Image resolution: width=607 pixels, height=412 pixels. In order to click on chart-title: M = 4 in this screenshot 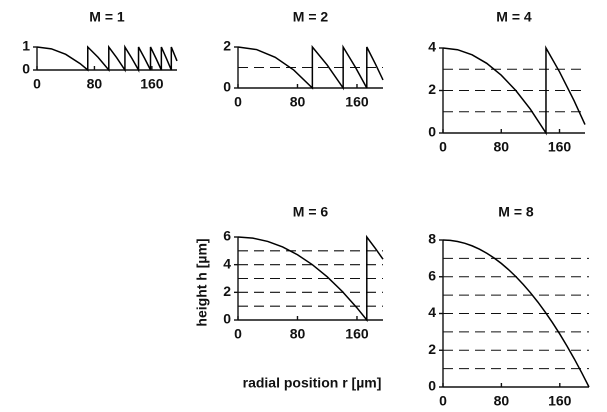, I will do `click(514, 17)`.